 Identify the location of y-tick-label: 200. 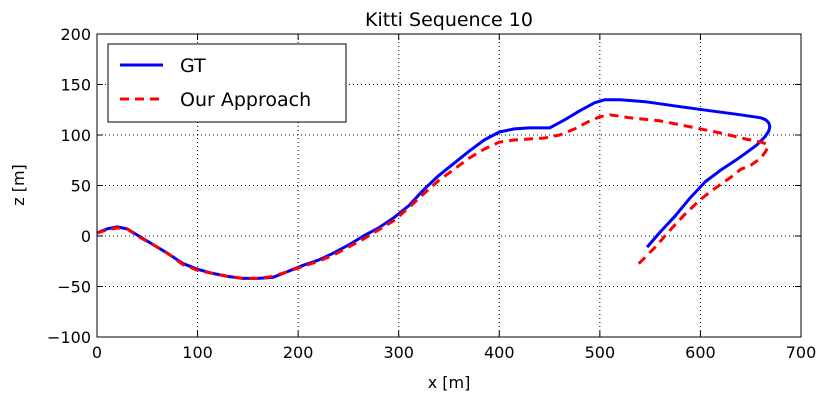
(75, 34).